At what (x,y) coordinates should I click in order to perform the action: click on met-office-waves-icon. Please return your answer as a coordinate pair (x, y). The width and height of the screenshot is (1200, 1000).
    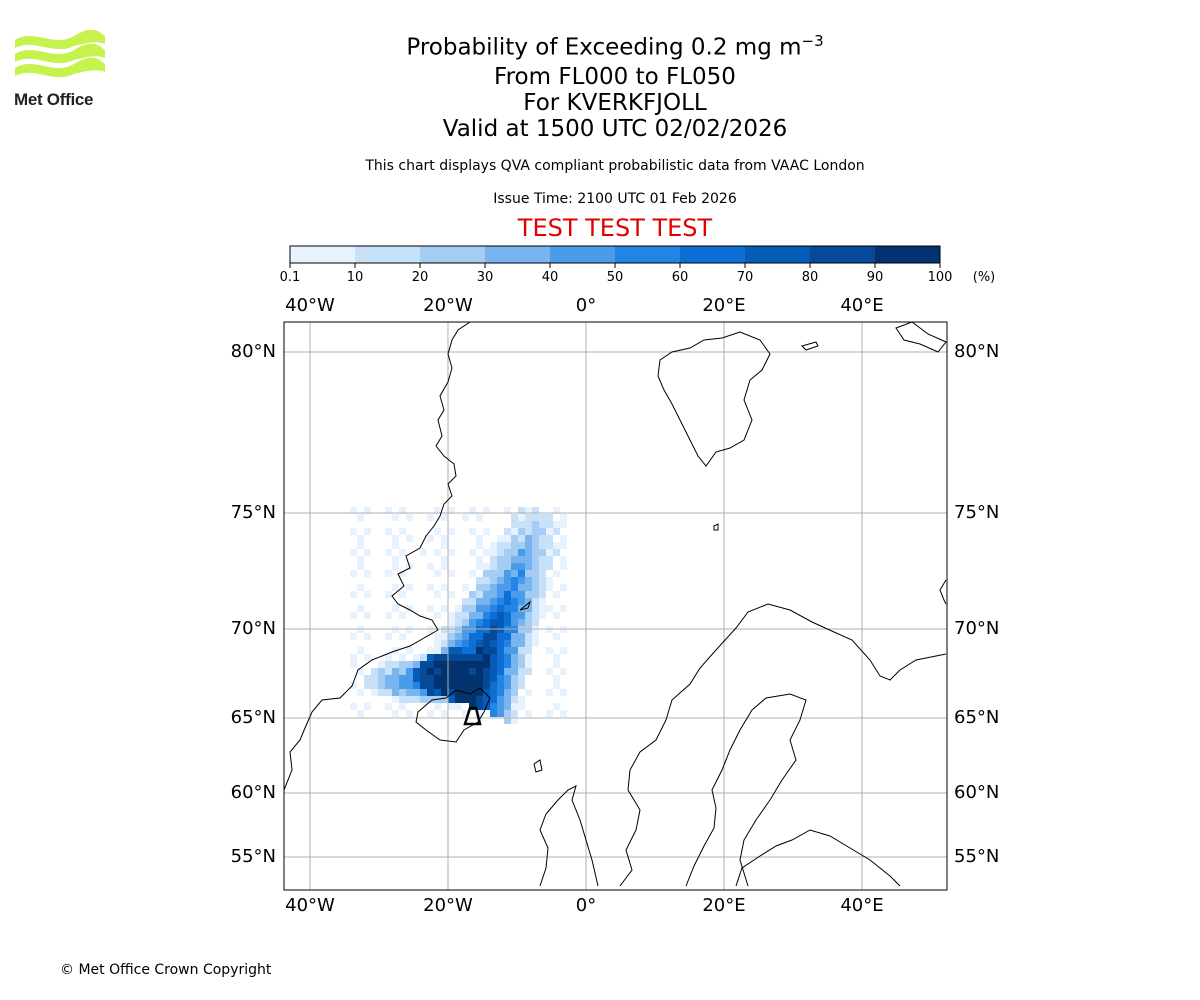
    Looking at the image, I should click on (60, 53).